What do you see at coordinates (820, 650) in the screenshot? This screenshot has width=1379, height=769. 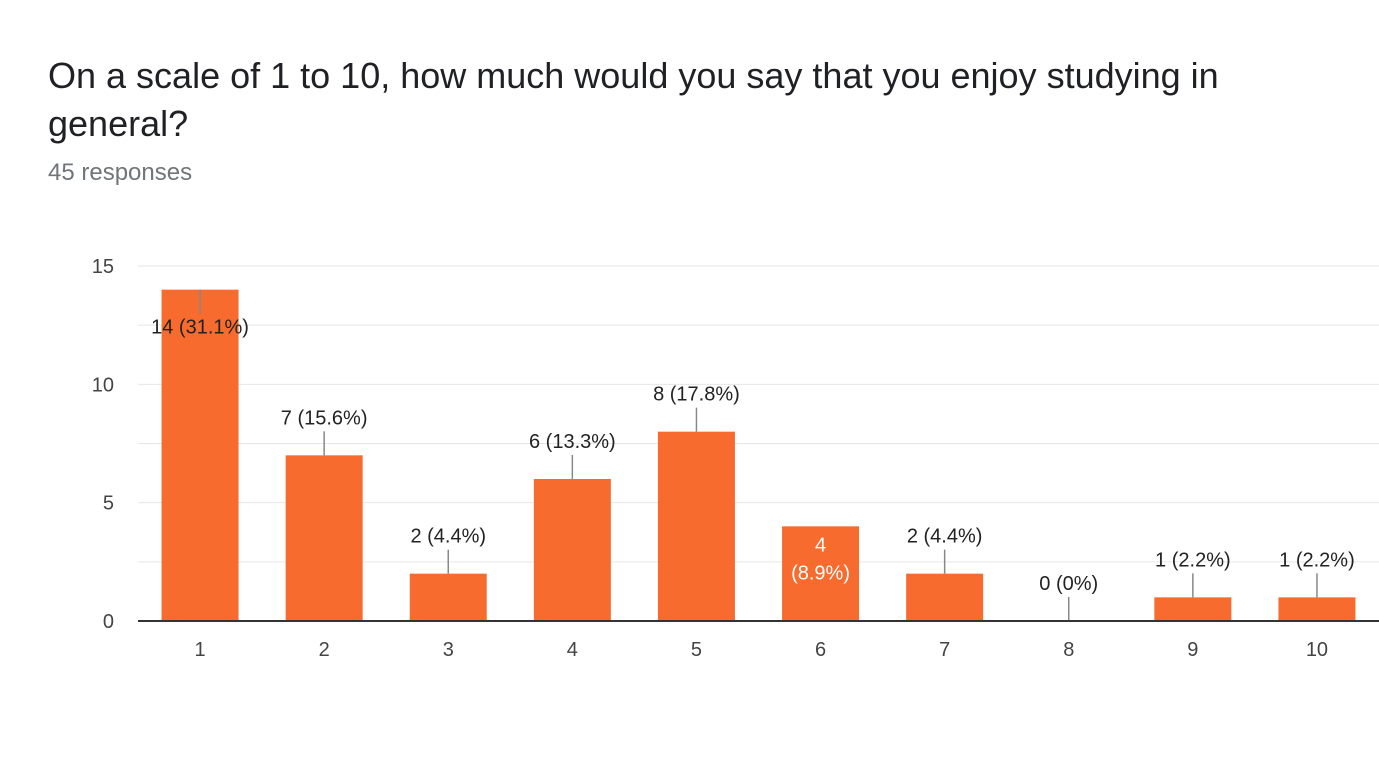 I see `x-tick-label: 6` at bounding box center [820, 650].